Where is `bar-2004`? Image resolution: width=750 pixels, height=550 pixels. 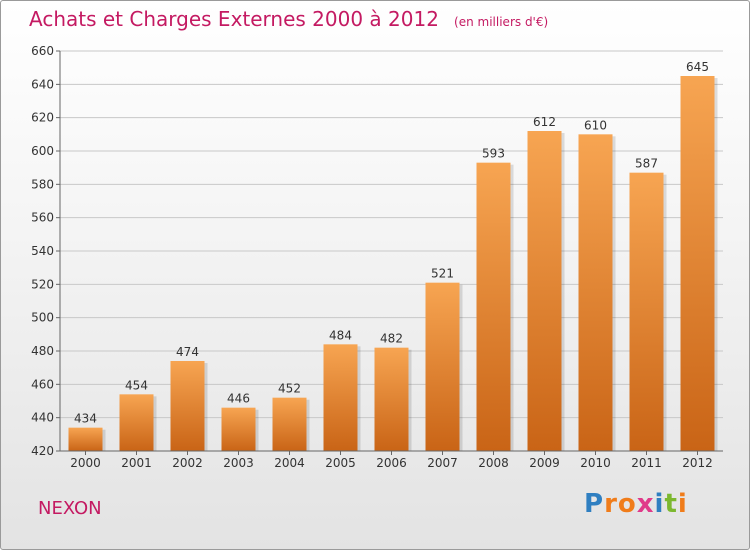
bar-2004 is located at coordinates (289, 424).